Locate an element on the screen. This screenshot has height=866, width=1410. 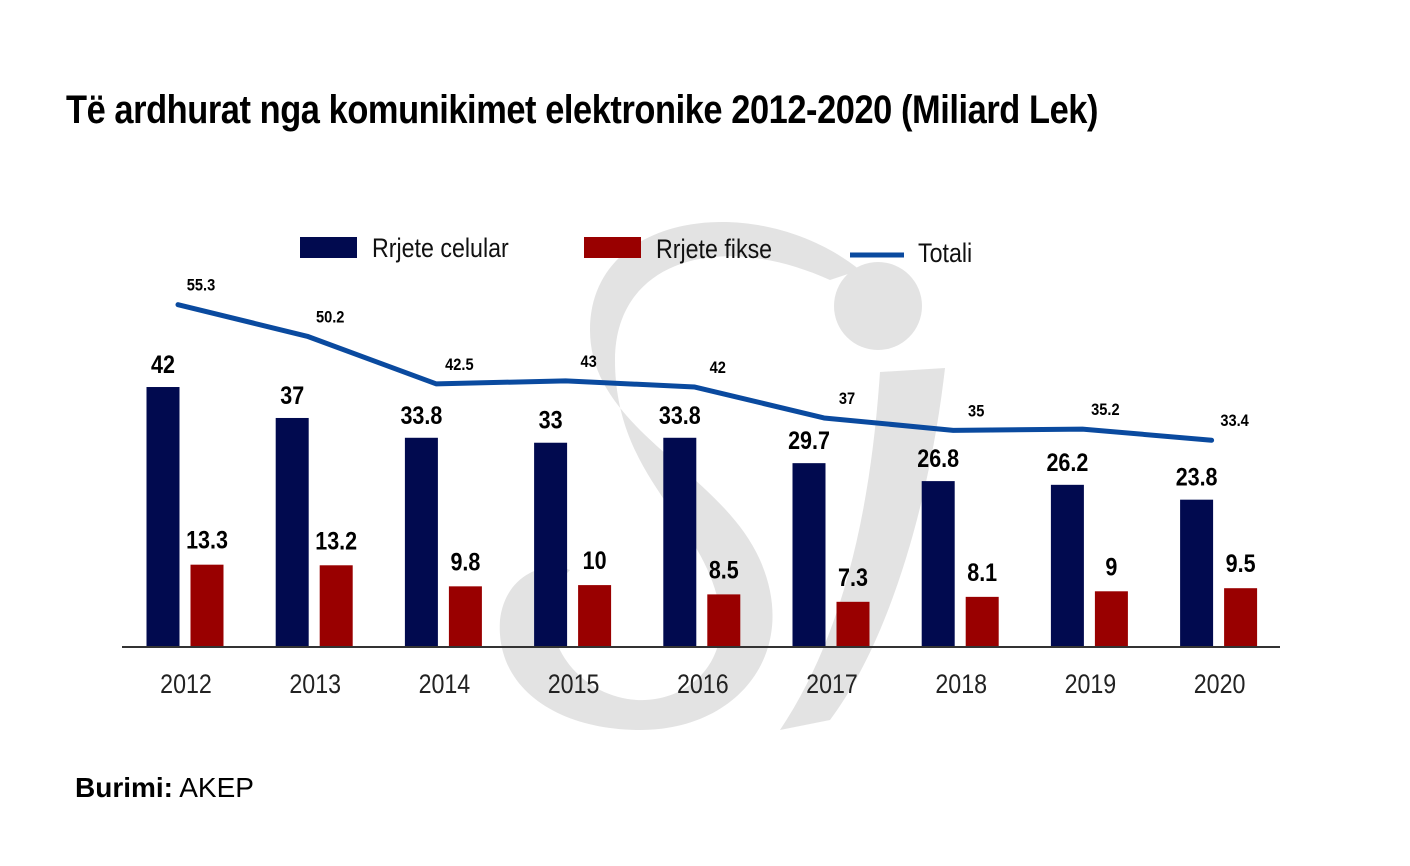
bar-celular-2013 is located at coordinates (292, 532).